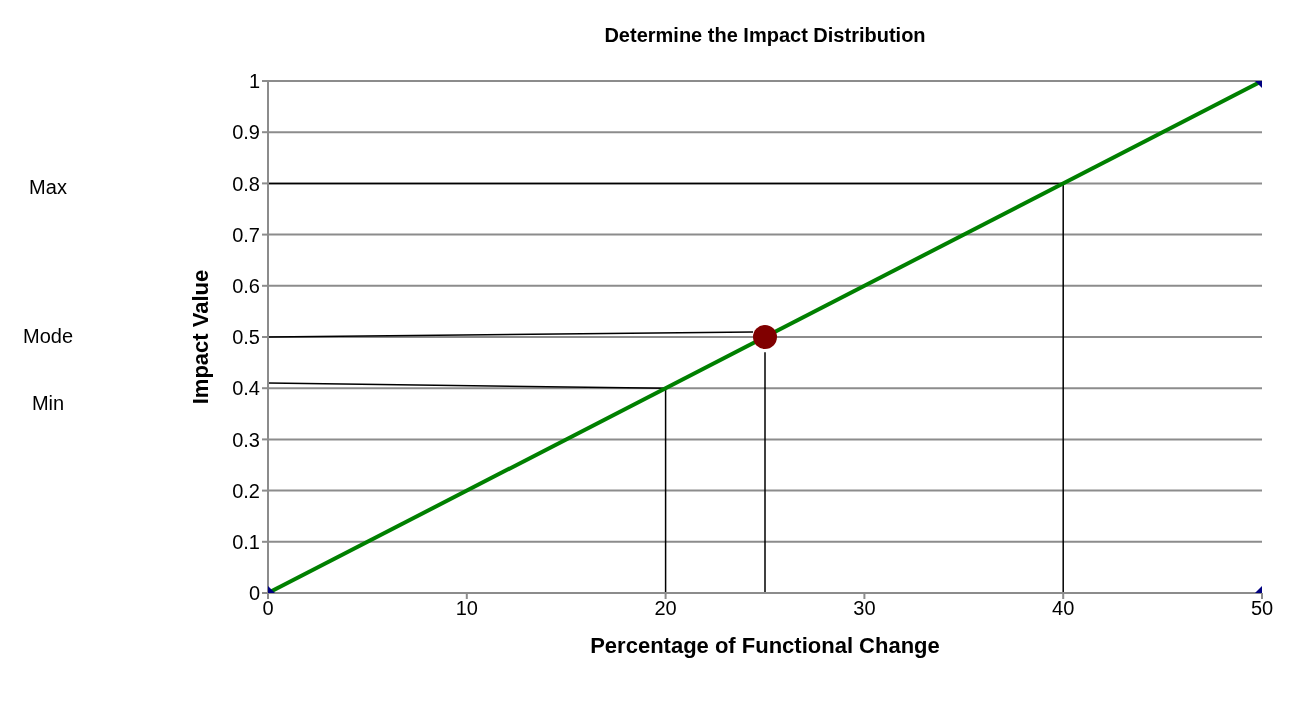 Image resolution: width=1297 pixels, height=711 pixels. I want to click on y-tick-label: 0.3, so click(246, 439).